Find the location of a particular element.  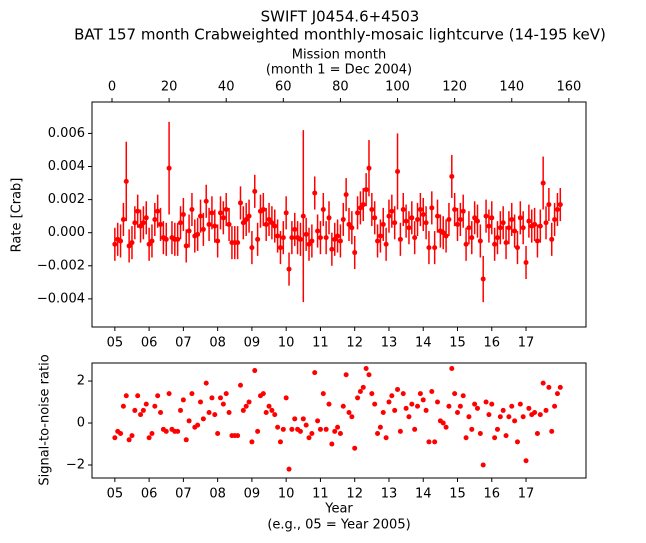

x-tick-label: 14 is located at coordinates (423, 494).